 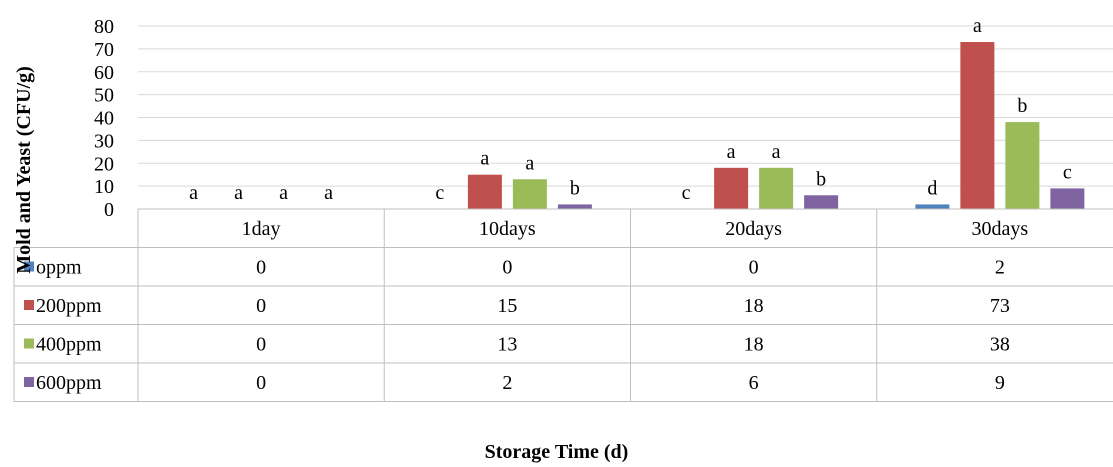 What do you see at coordinates (104, 119) in the screenshot?
I see `y-tick-label: 40` at bounding box center [104, 119].